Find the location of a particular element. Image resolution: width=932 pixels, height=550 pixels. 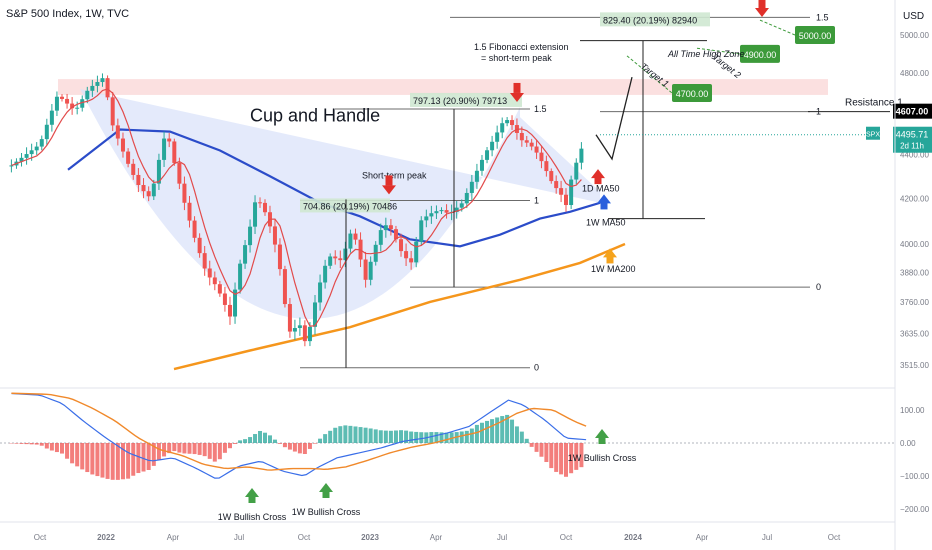

spx-symbol-box is located at coordinates (873, 133).